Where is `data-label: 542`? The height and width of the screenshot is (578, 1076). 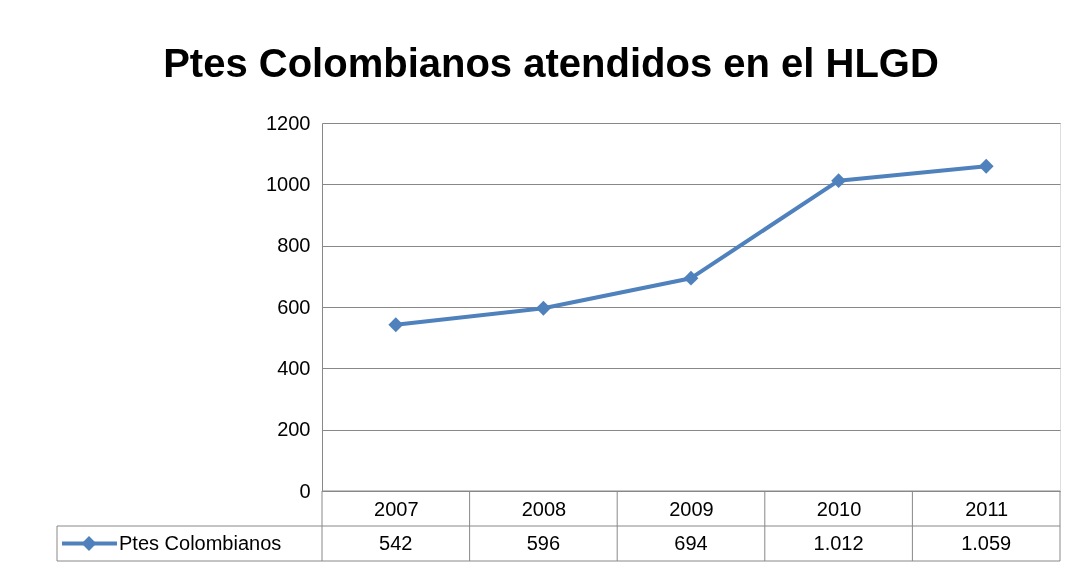 data-label: 542 is located at coordinates (396, 542).